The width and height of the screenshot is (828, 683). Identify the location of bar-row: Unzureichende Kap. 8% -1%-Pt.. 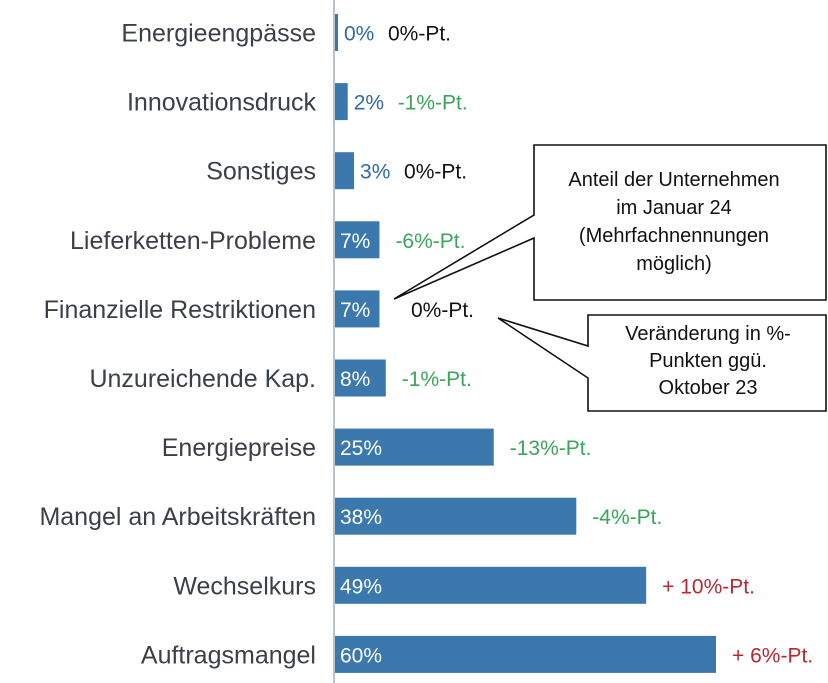
(280, 378).